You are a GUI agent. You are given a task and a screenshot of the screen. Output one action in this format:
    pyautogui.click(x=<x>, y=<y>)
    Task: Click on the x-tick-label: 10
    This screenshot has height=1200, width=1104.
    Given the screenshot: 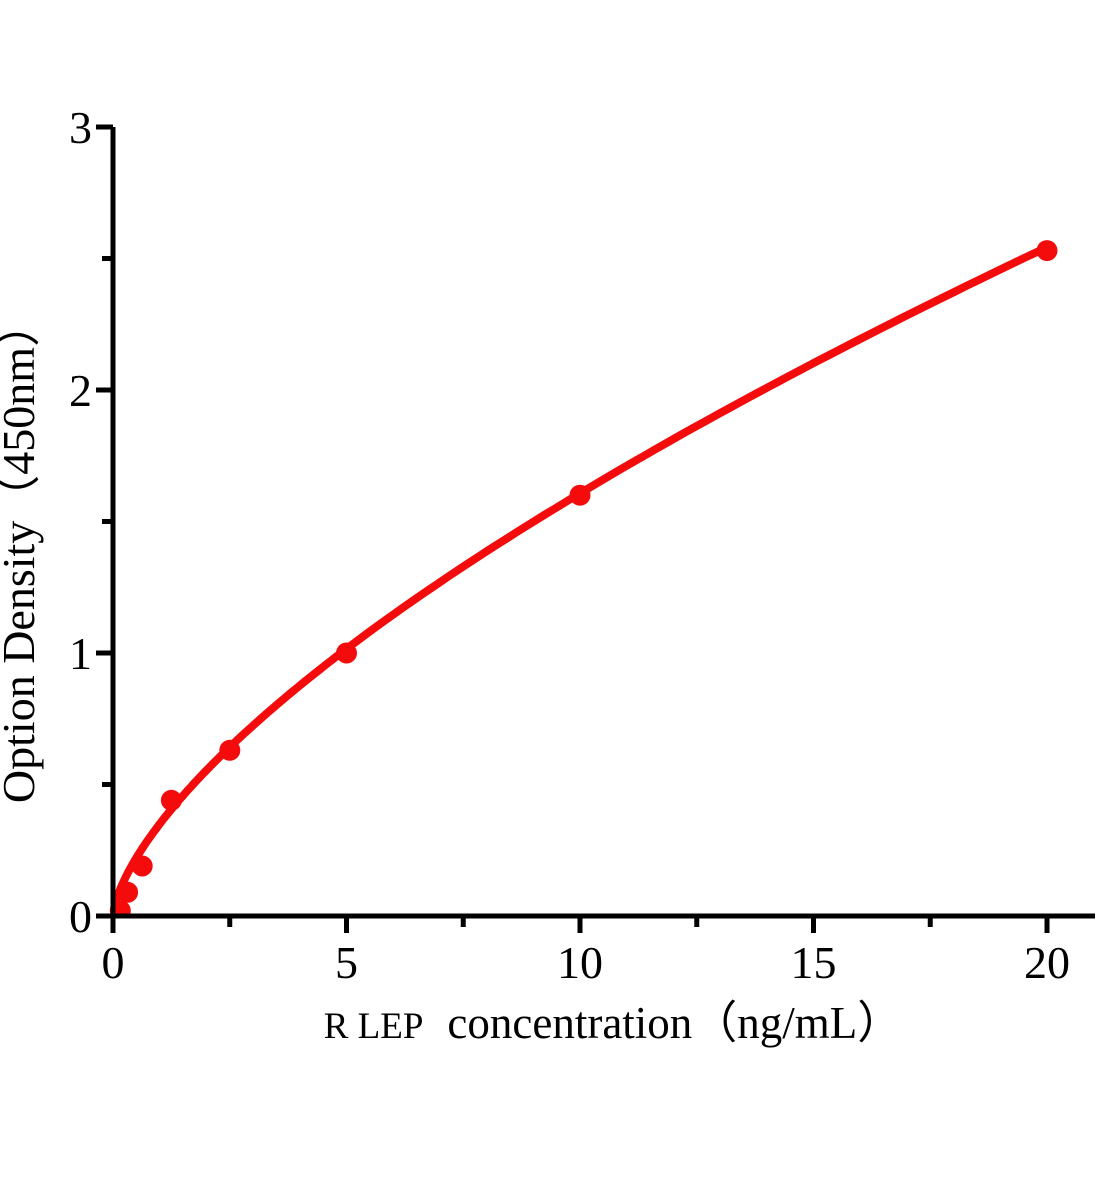 What is the action you would take?
    pyautogui.click(x=580, y=962)
    